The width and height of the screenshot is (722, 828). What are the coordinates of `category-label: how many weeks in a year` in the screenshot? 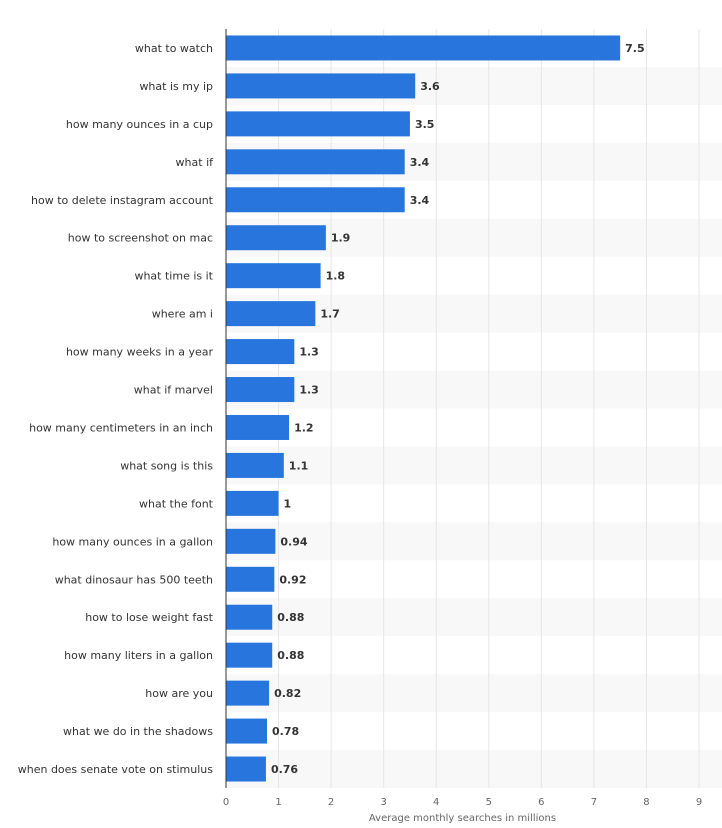 It's located at (140, 352).